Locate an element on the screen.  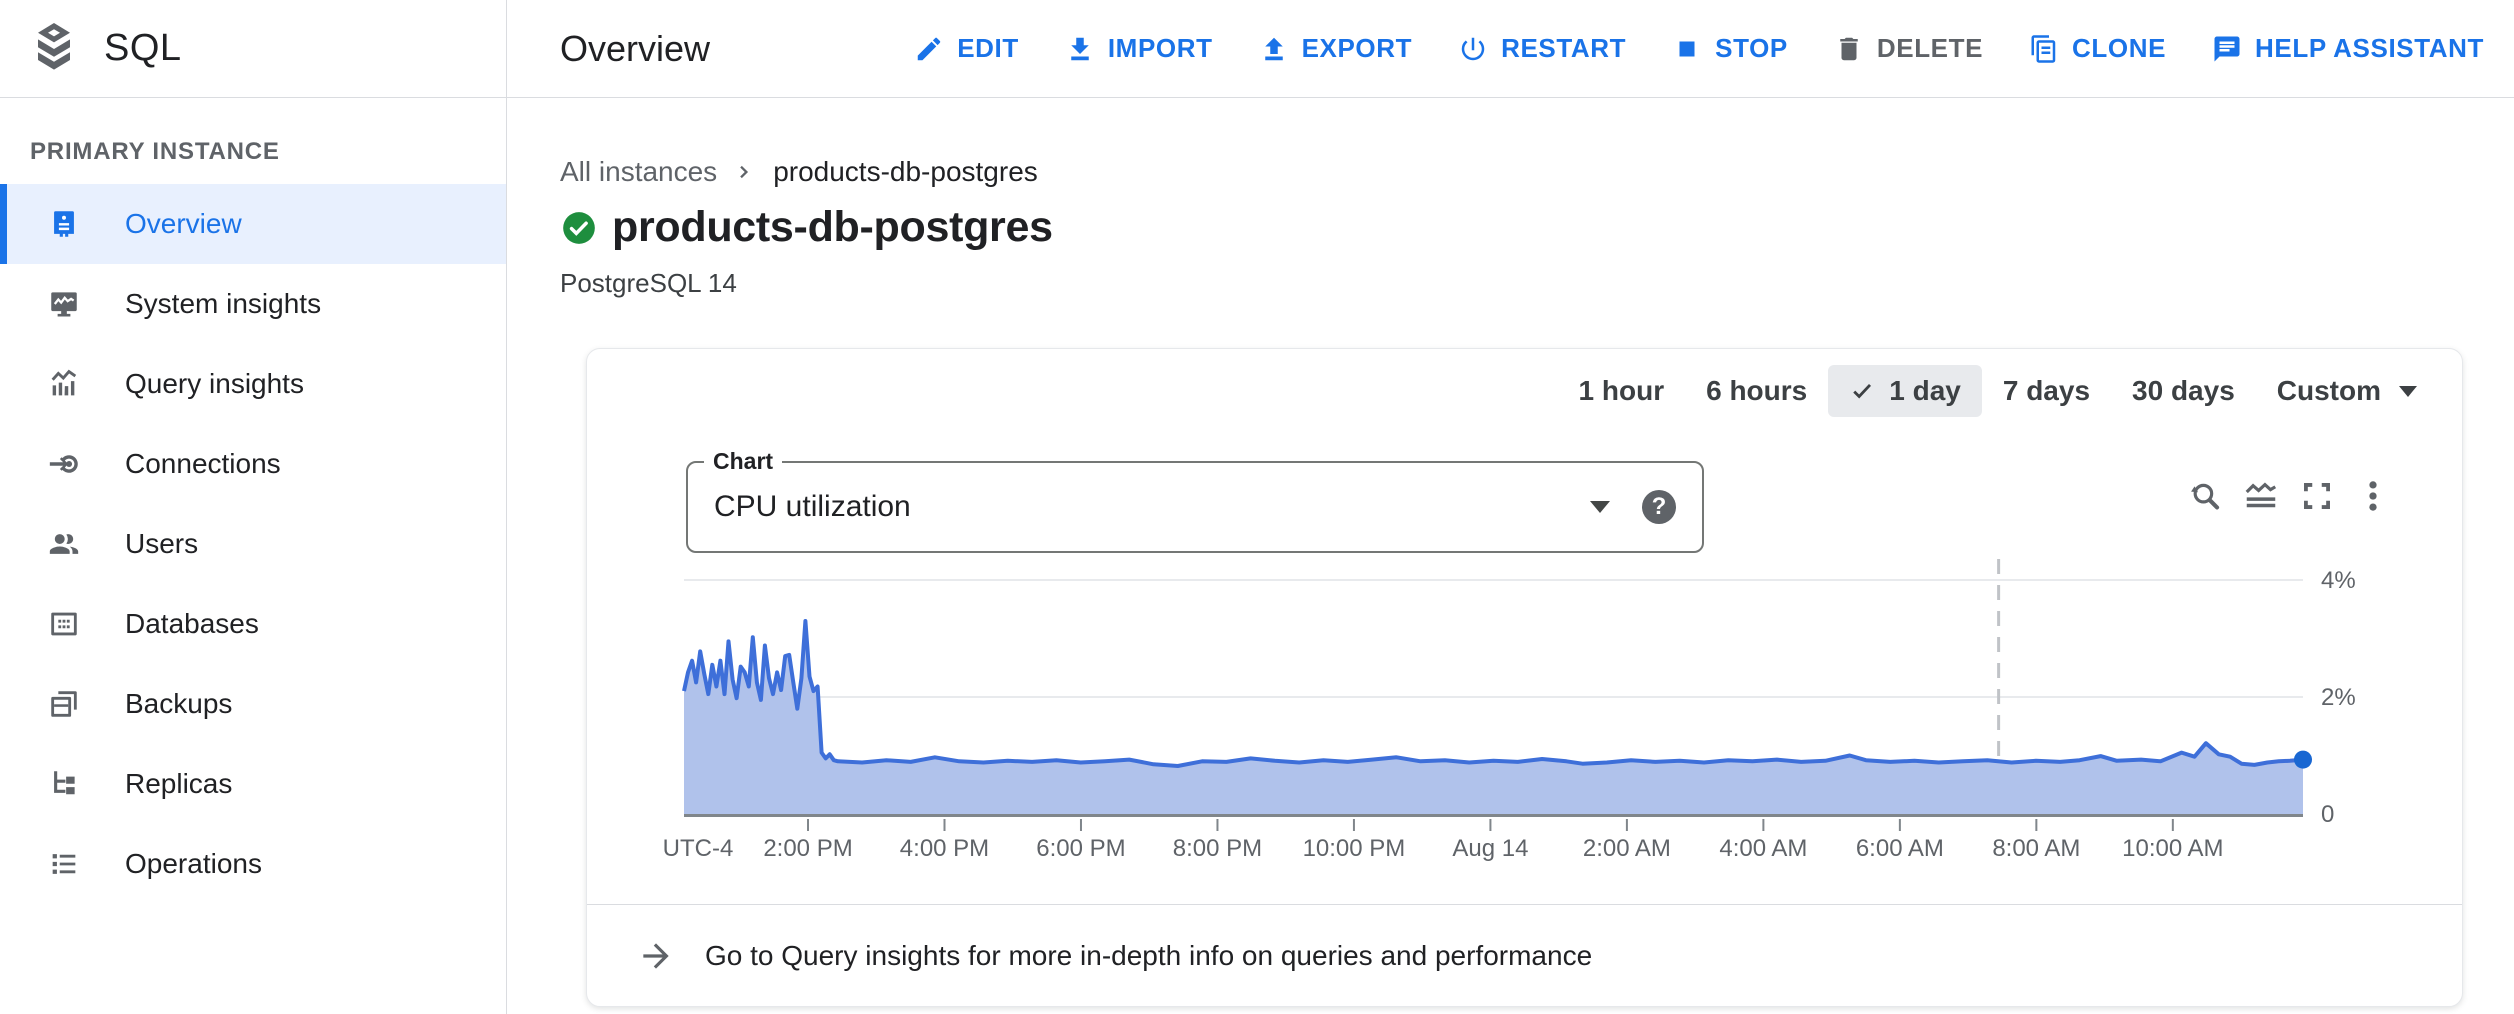
svg-text: 4% is located at coordinates (2338, 580).